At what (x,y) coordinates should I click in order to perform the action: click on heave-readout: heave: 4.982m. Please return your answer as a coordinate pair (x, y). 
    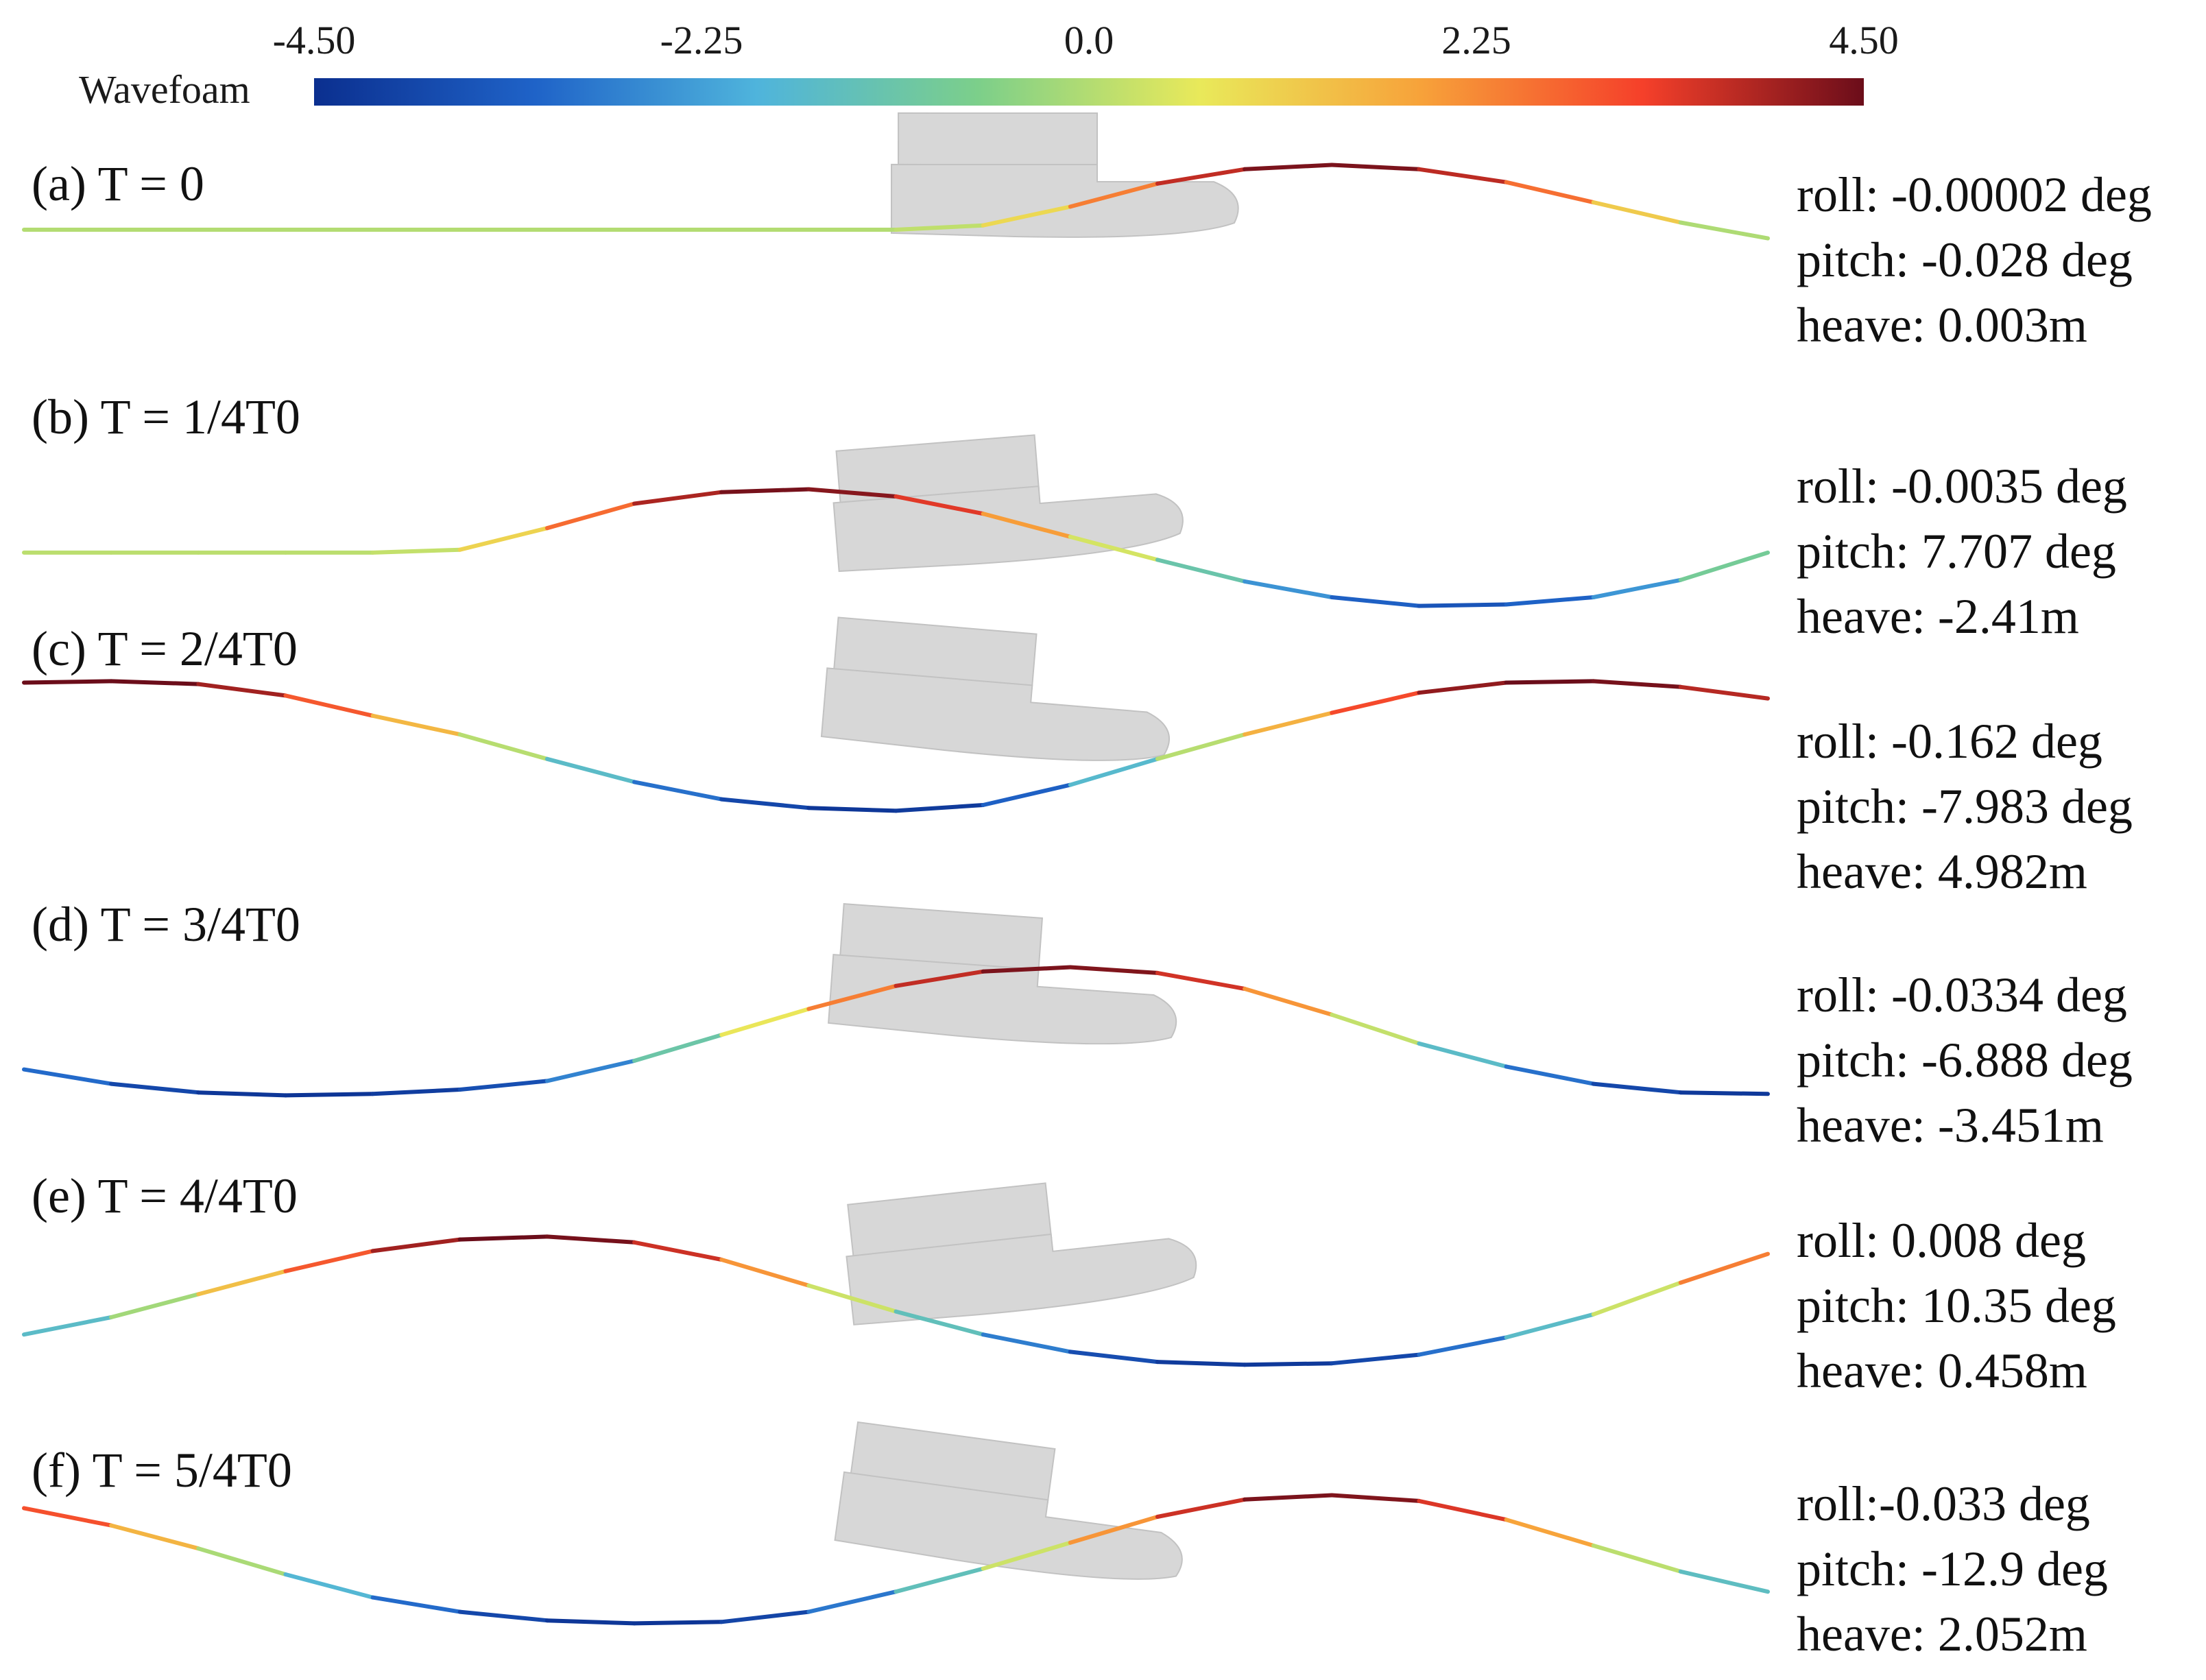
    Looking at the image, I should click on (1942, 871).